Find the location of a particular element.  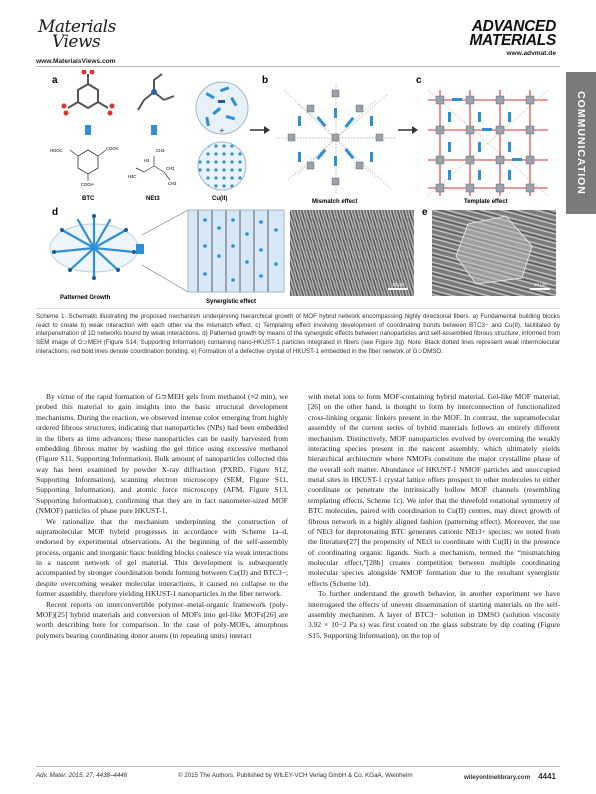

scale-bar-e: 10 μm is located at coordinates (540, 284).